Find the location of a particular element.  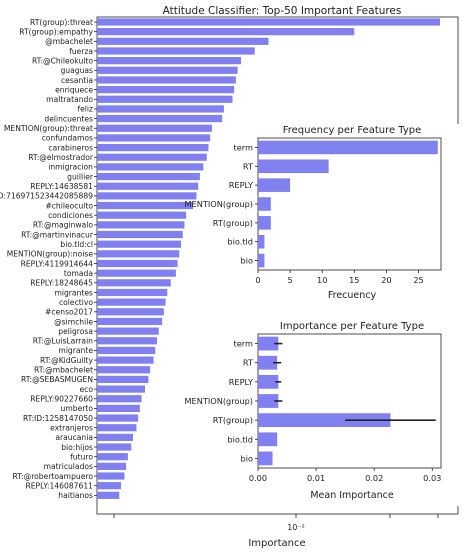

imp-y-tick-label: RT is located at coordinates (248, 363).